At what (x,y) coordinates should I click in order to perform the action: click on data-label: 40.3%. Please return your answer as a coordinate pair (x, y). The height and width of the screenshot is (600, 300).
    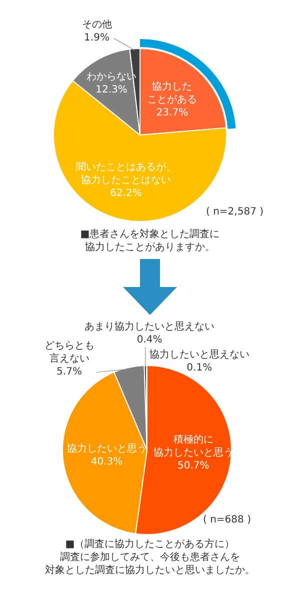
    Looking at the image, I should click on (106, 462).